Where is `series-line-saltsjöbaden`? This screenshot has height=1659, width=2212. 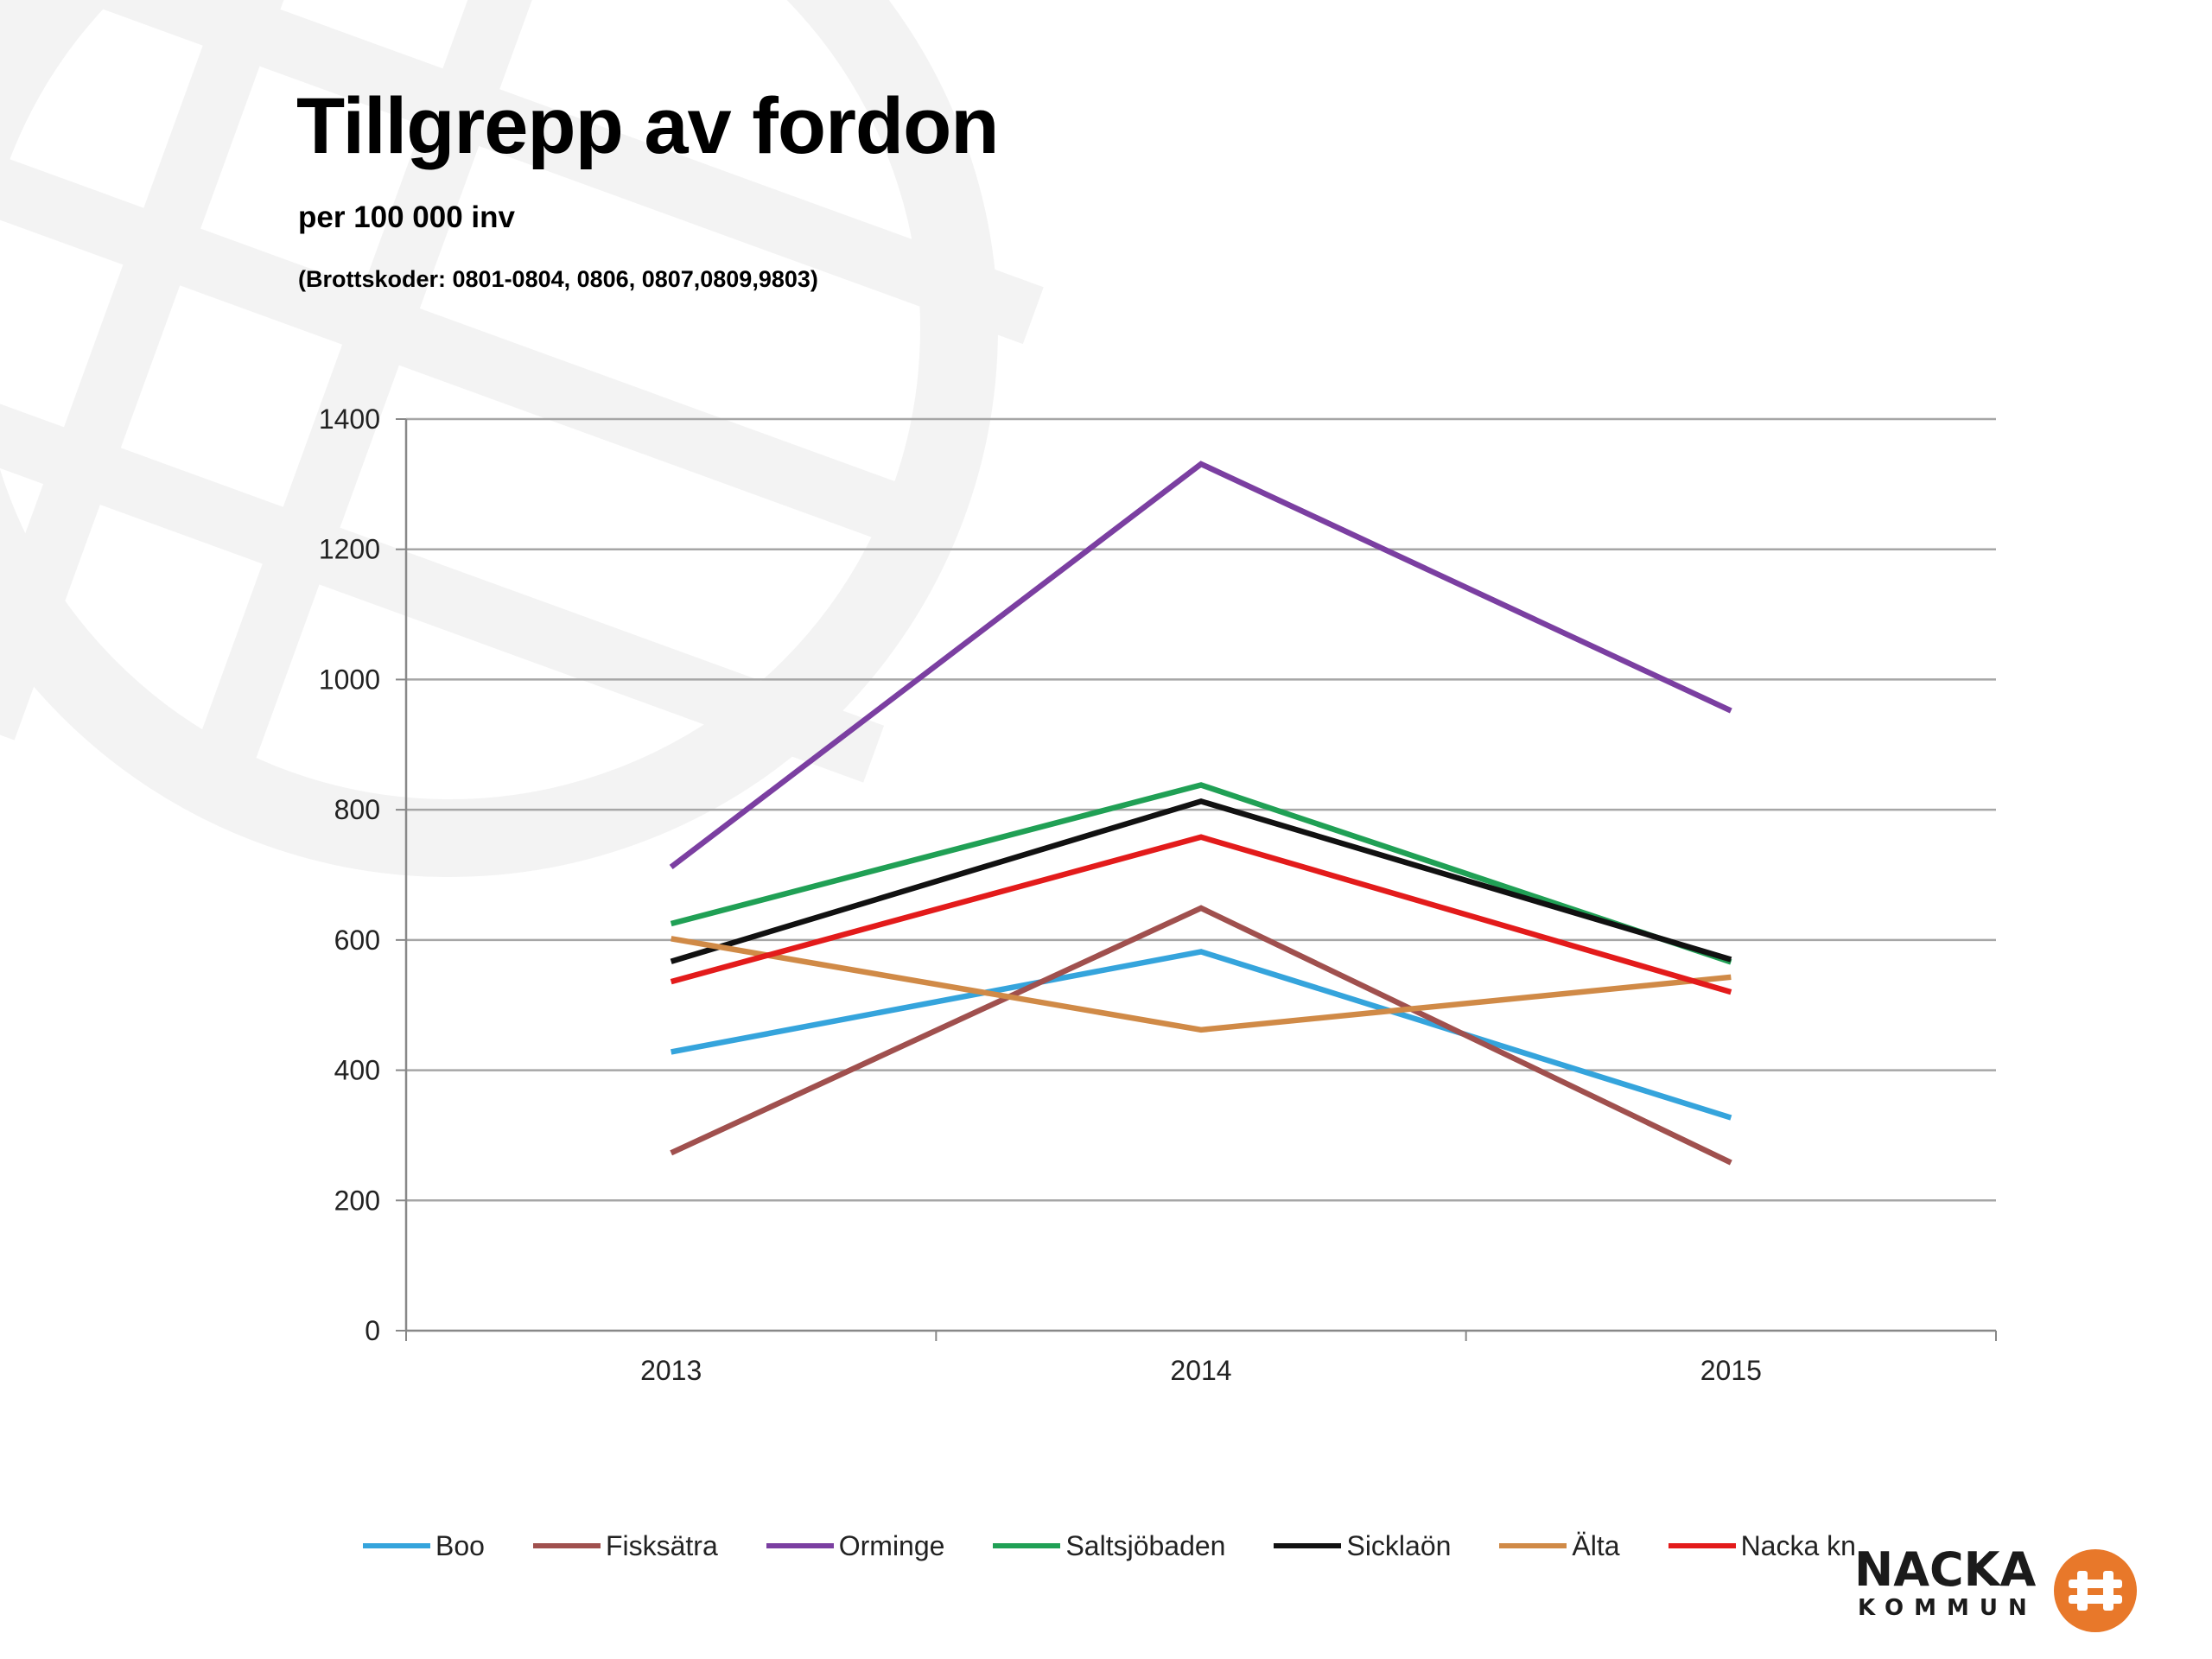 series-line-saltsjöbaden is located at coordinates (1201, 873).